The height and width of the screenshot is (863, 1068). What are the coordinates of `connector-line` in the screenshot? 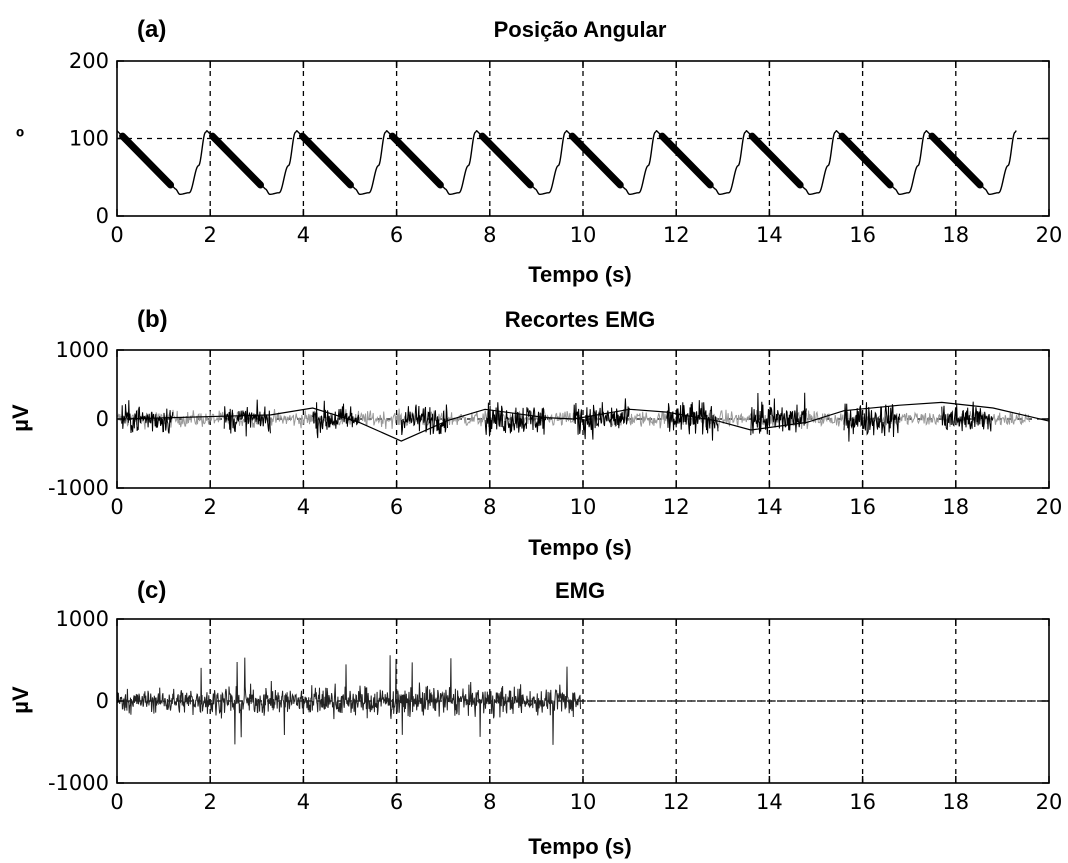 It's located at (585, 421).